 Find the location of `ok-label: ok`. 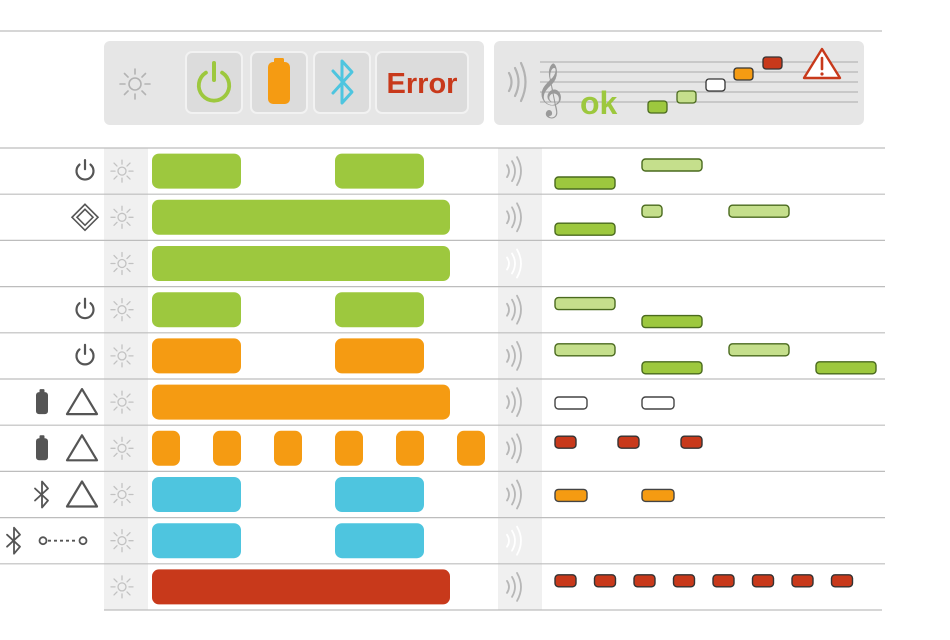

ok-label: ok is located at coordinates (599, 103).